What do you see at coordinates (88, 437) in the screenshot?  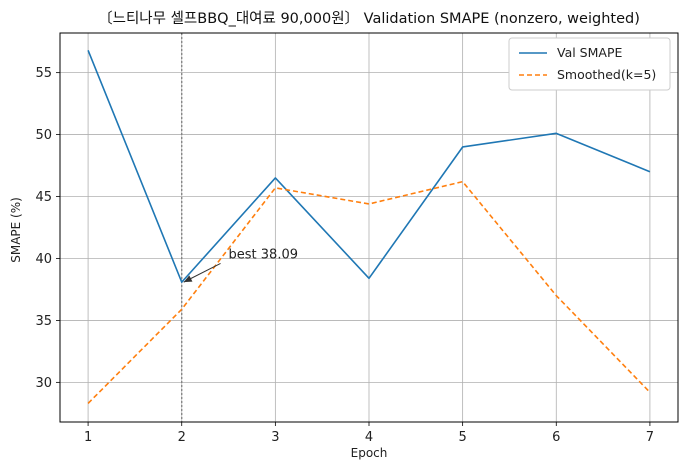 I see `x-tick-label: 1` at bounding box center [88, 437].